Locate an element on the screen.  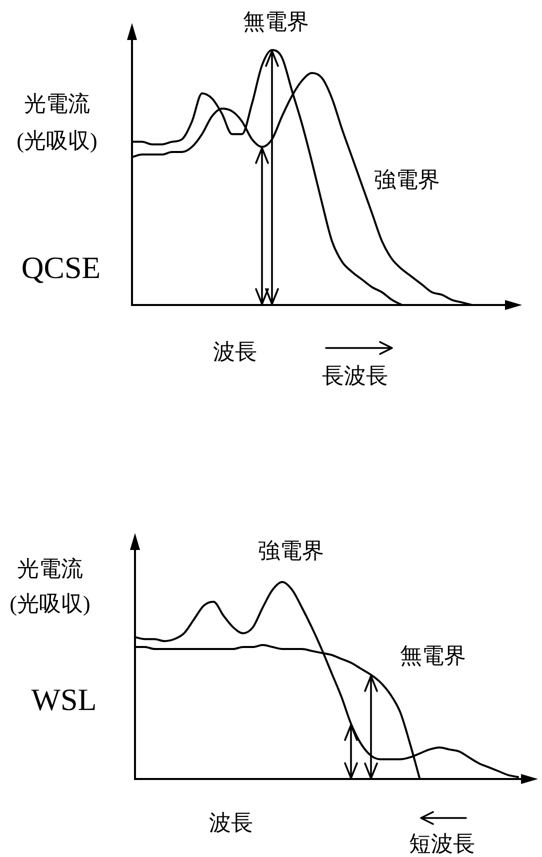
text: QCSE is located at coordinates (61, 268).